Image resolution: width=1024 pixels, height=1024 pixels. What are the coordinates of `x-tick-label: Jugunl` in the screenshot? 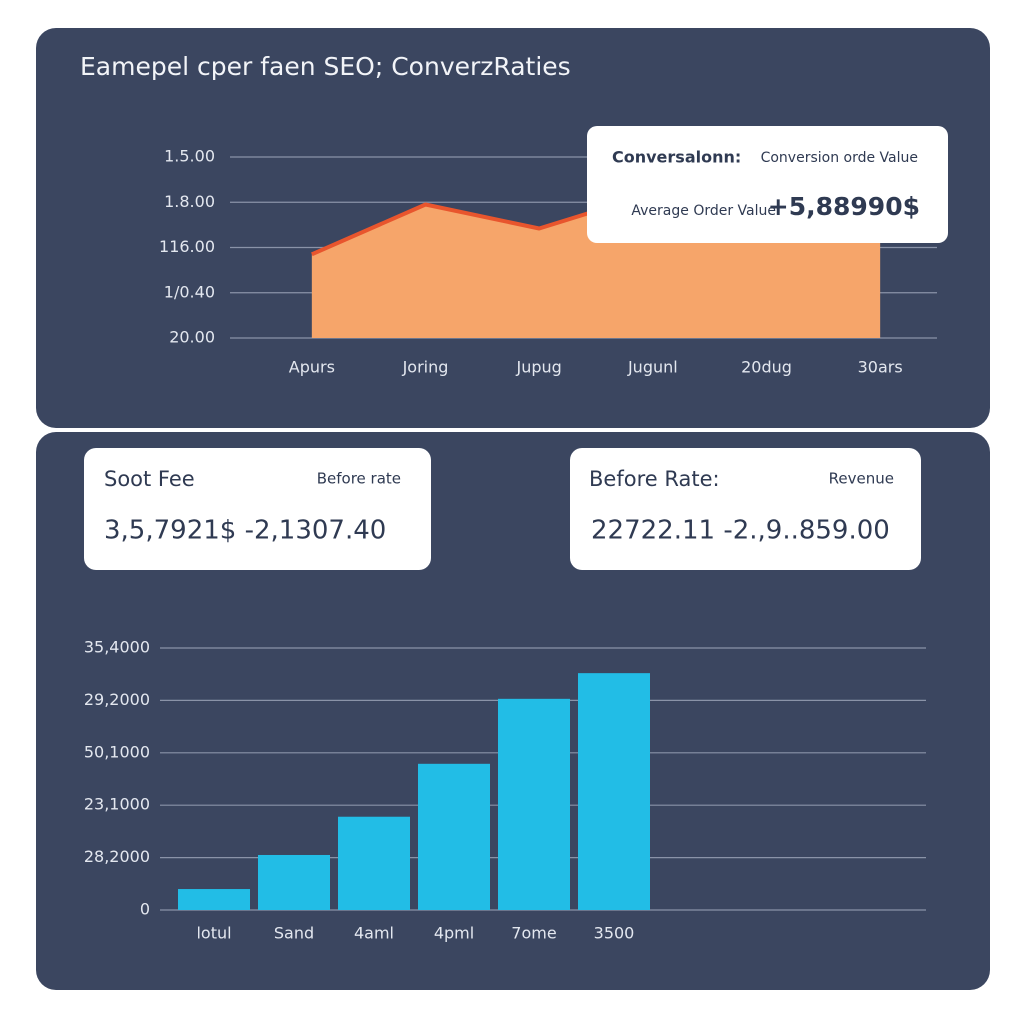 It's located at (652, 367).